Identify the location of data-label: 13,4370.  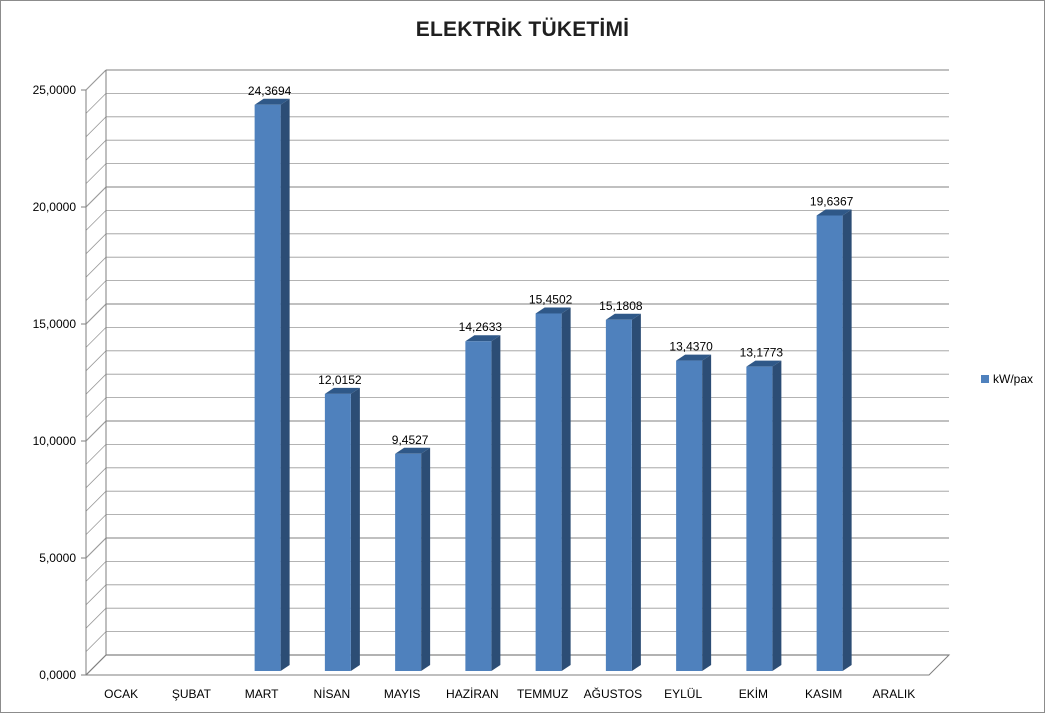
(691, 347).